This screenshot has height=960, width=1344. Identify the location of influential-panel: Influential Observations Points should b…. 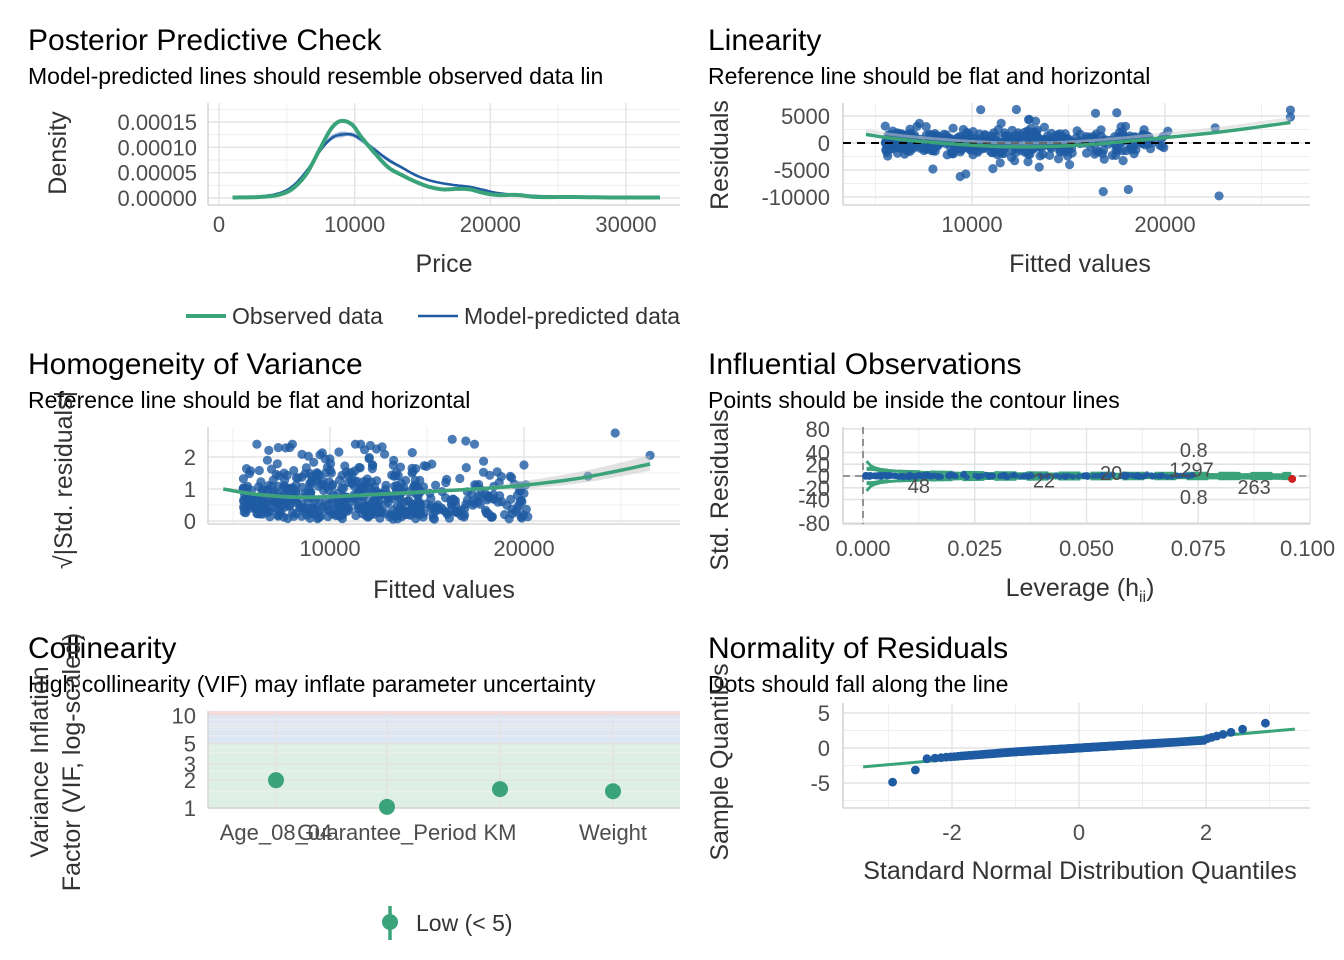
(1020, 477).